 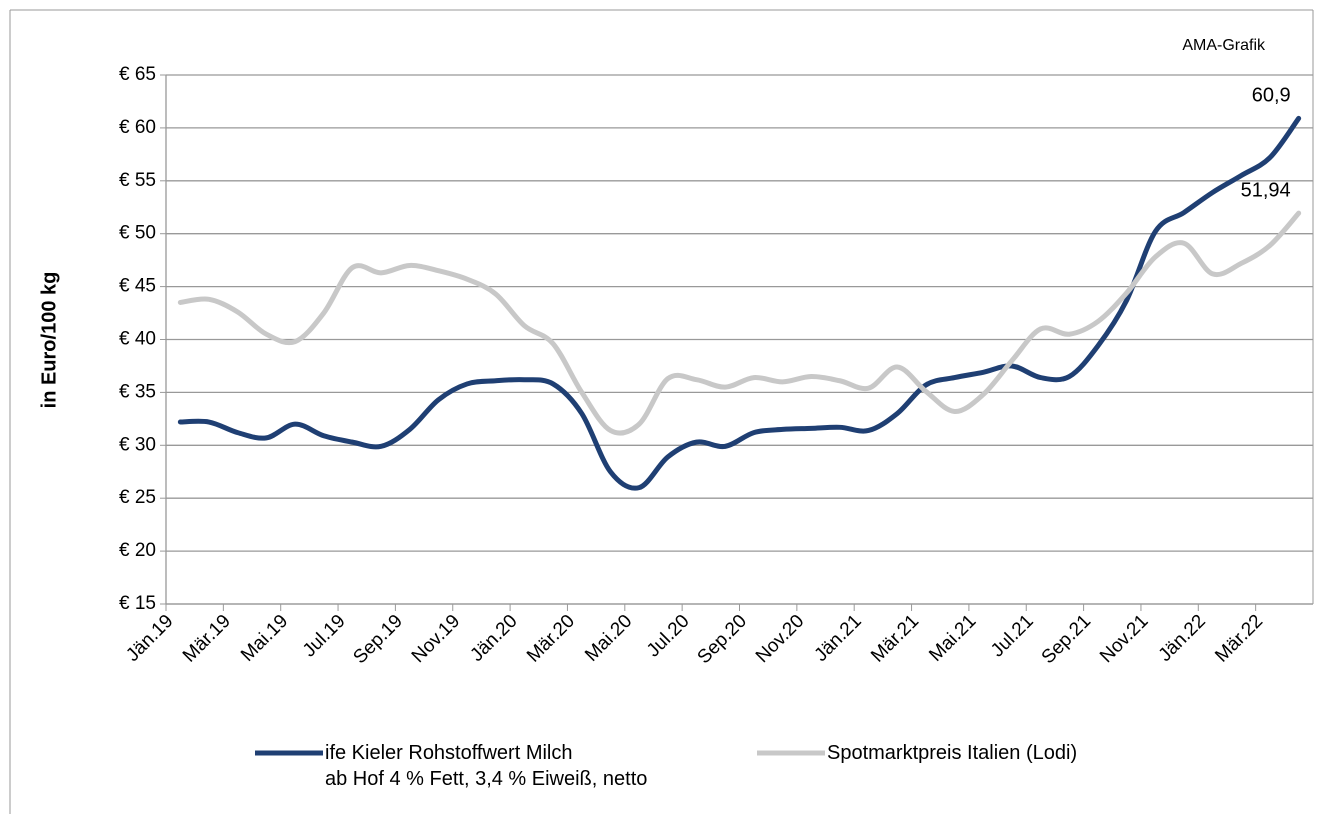 What do you see at coordinates (137, 391) in the screenshot?
I see `y-tick-label: € 35` at bounding box center [137, 391].